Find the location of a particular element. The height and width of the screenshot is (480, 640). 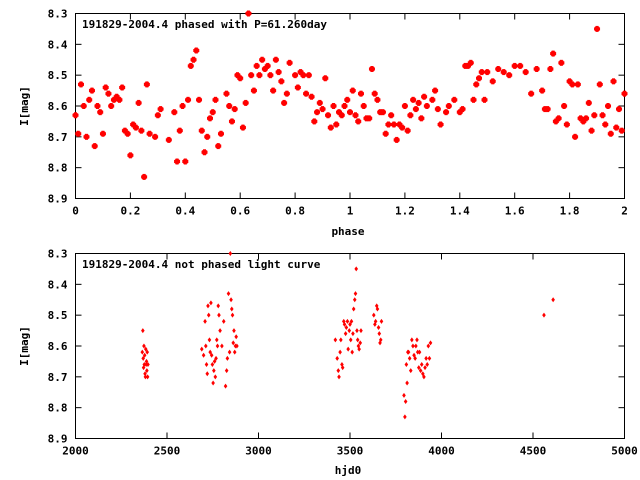

y-tick-label: 8.8 is located at coordinates (58, 408).